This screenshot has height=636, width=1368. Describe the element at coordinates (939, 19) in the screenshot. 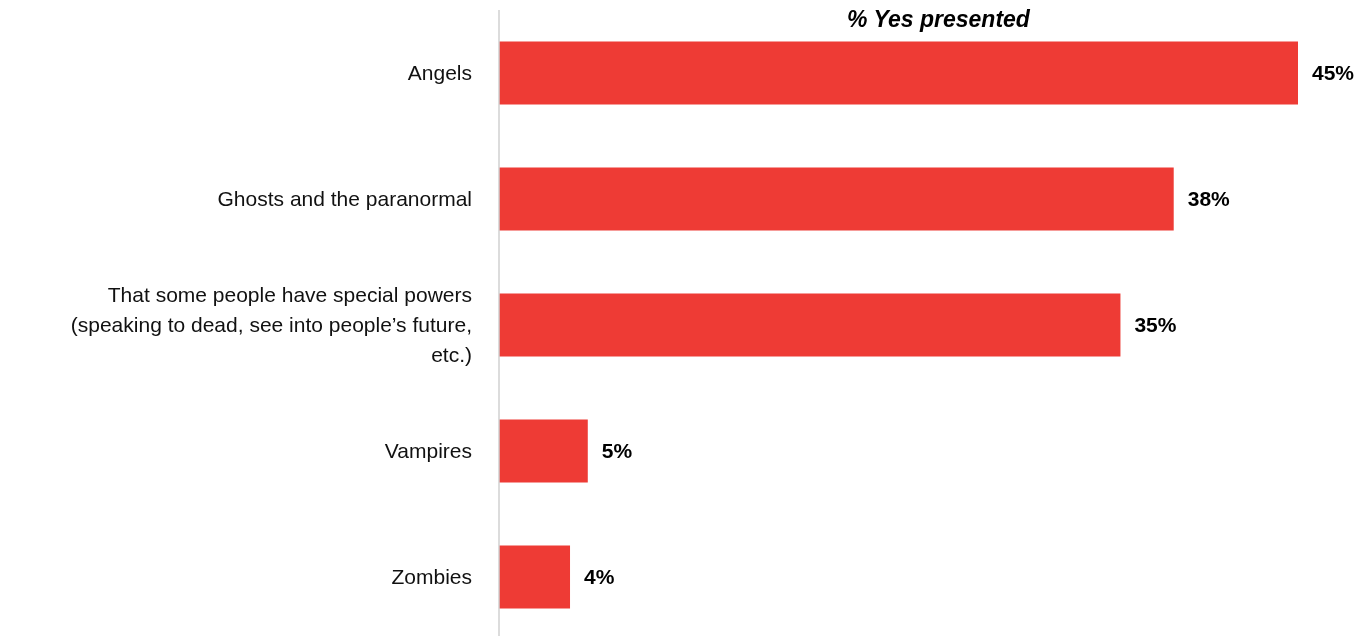

I see `chart-title: % Yes presented` at that location.